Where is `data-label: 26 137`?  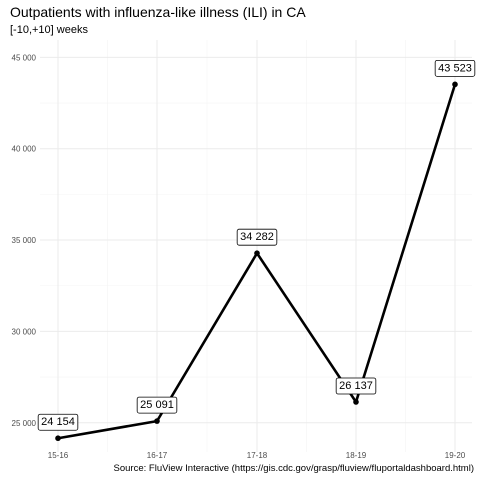
data-label: 26 137 is located at coordinates (356, 386).